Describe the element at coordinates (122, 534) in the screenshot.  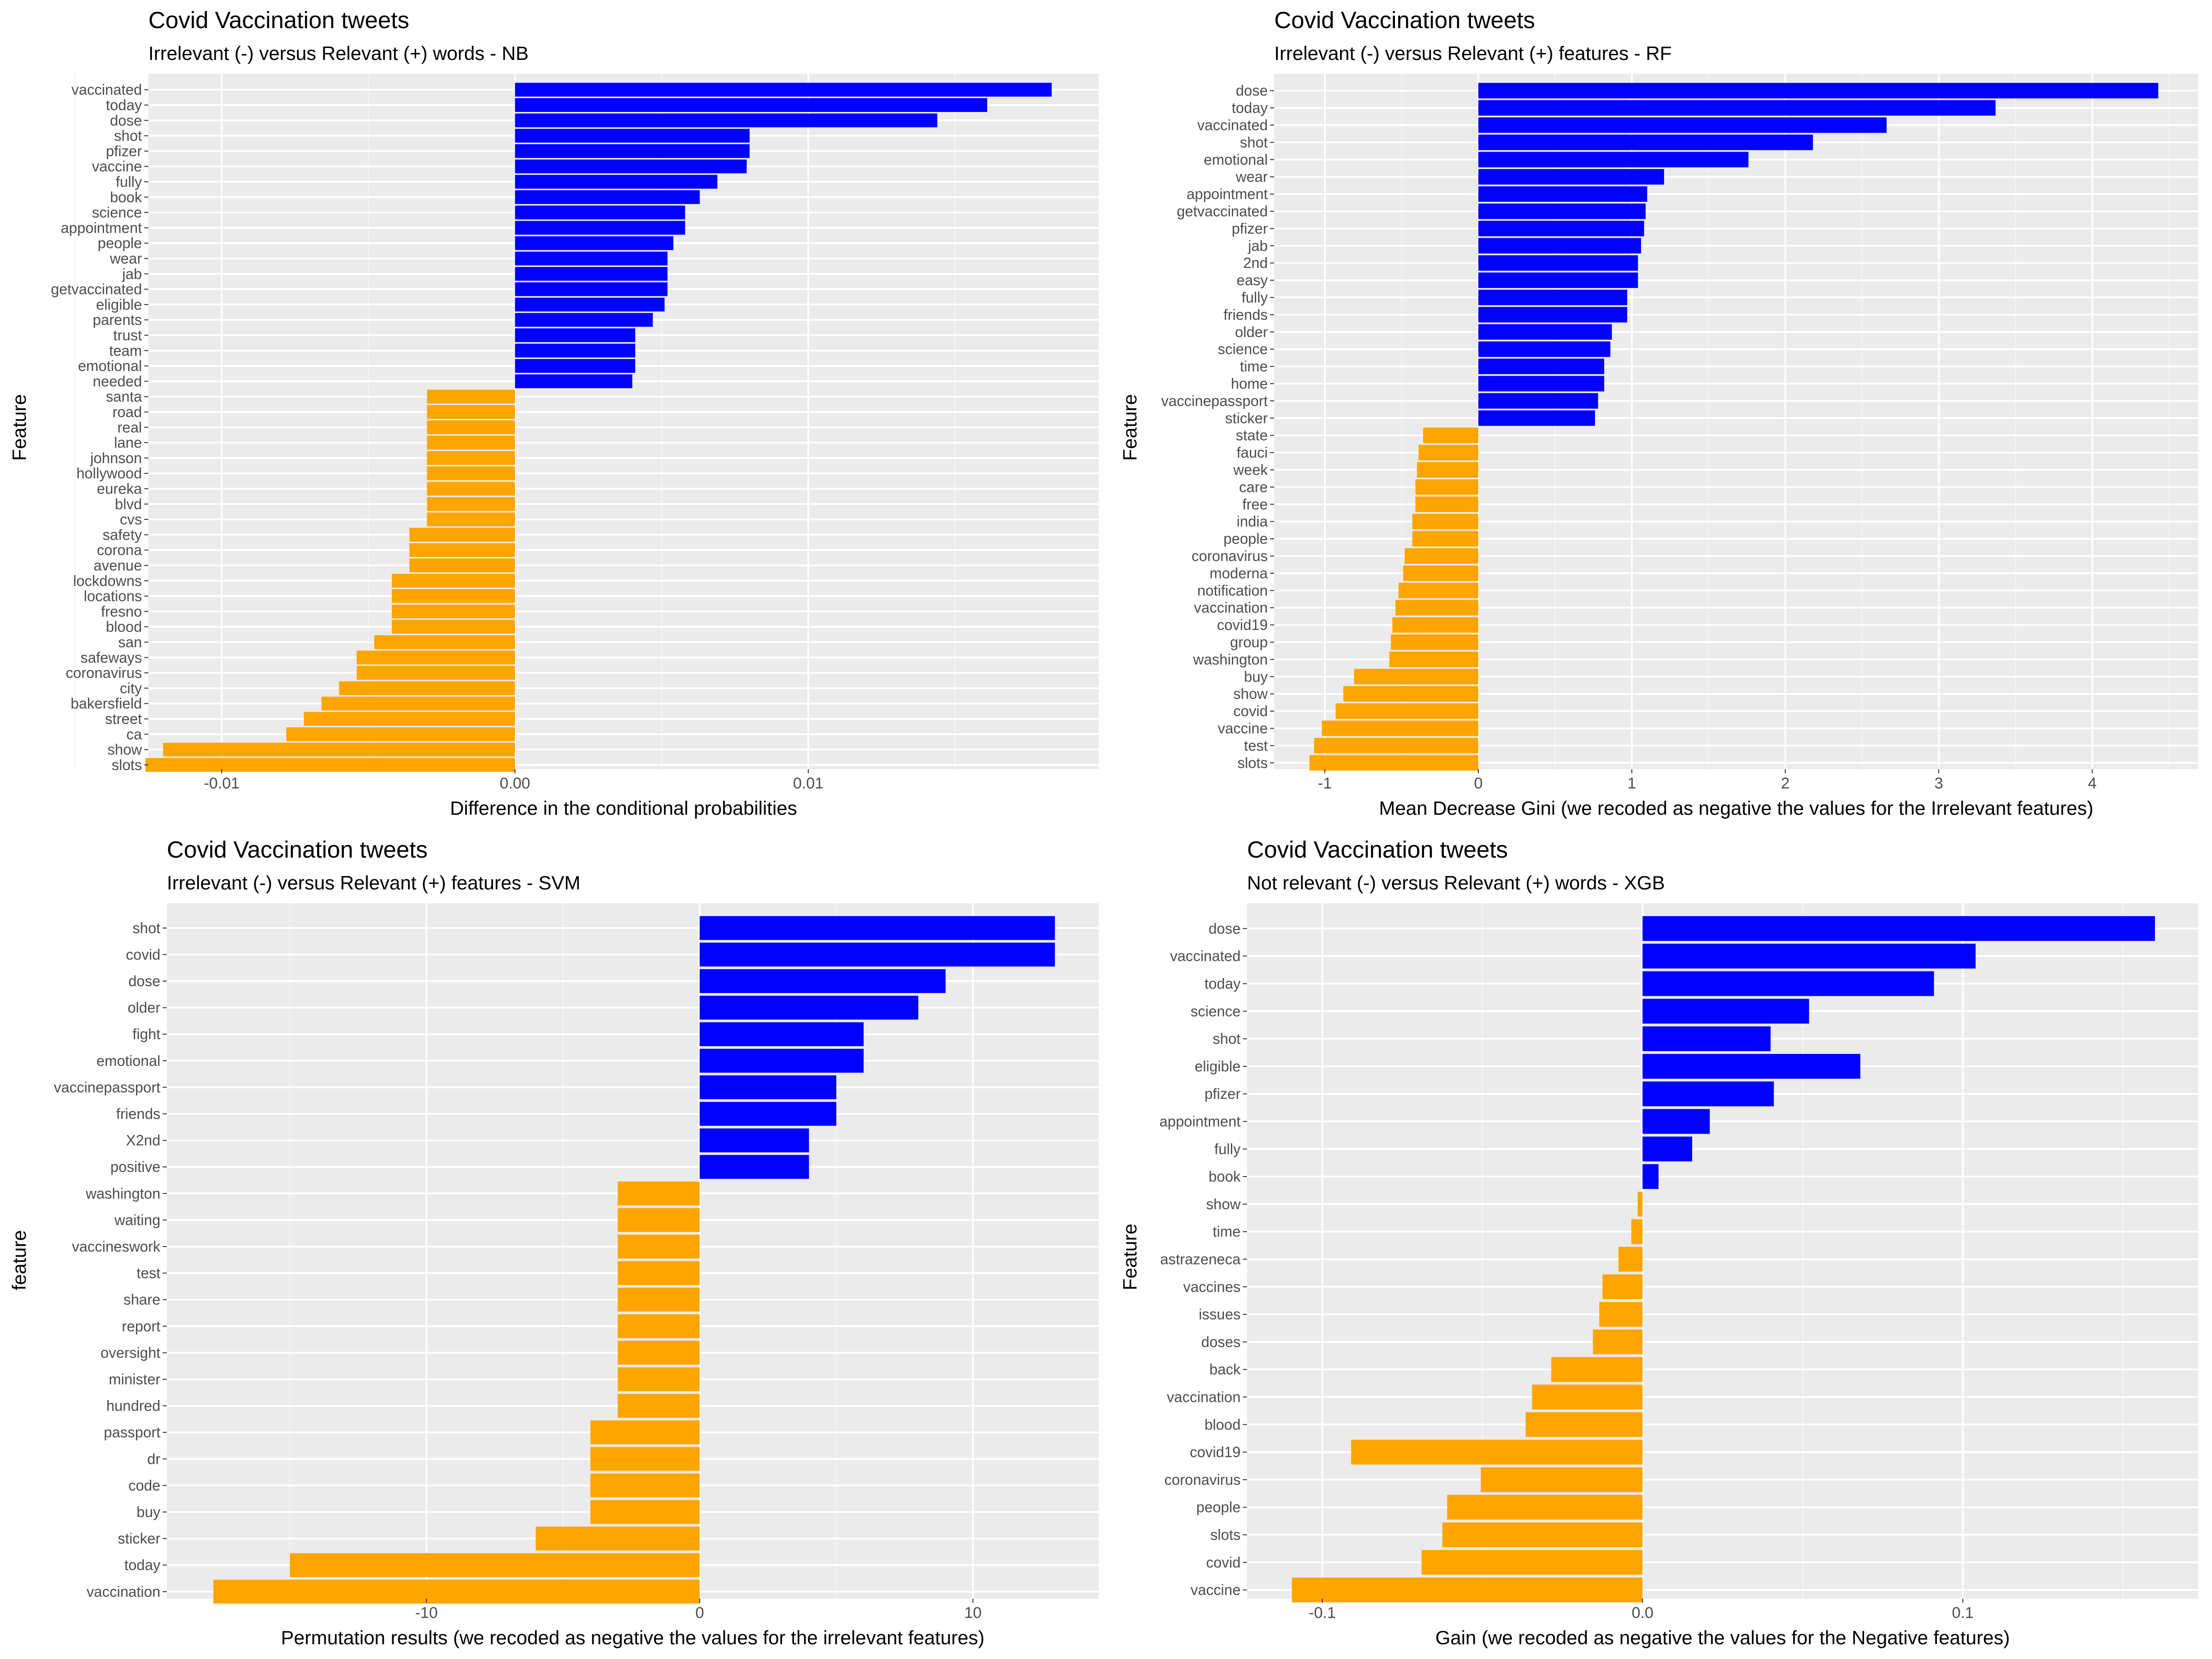
I see `y-tick-label: safety` at that location.